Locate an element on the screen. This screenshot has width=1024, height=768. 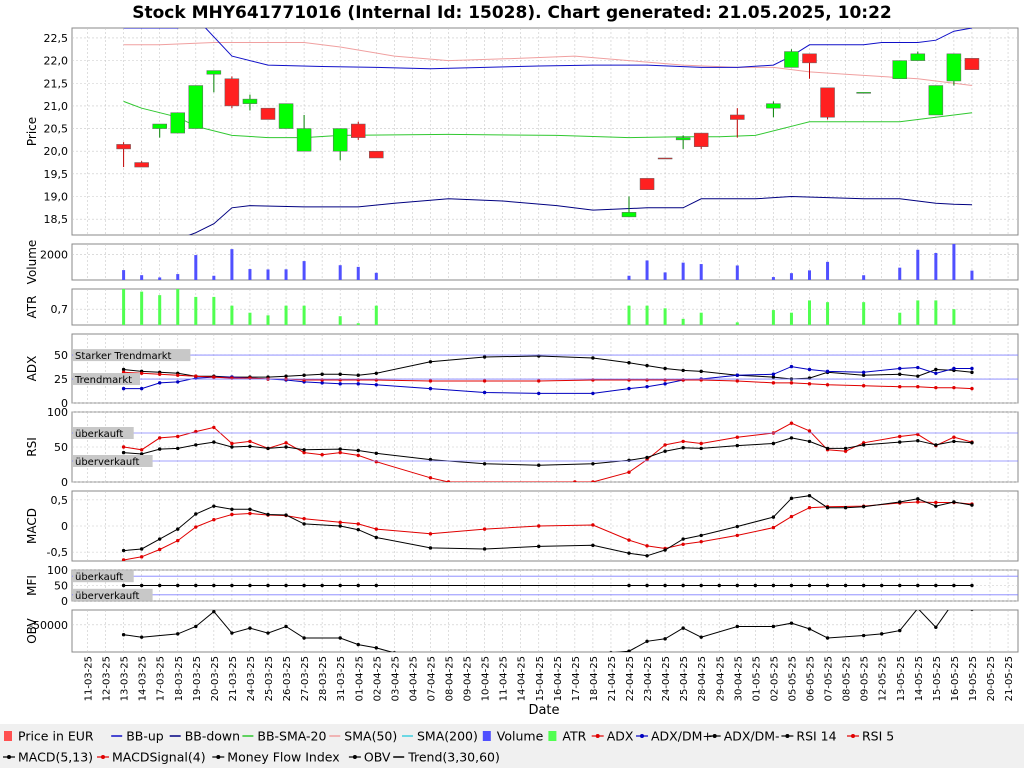
x-tick-label: 18-03-25 is located at coordinates (179, 678).